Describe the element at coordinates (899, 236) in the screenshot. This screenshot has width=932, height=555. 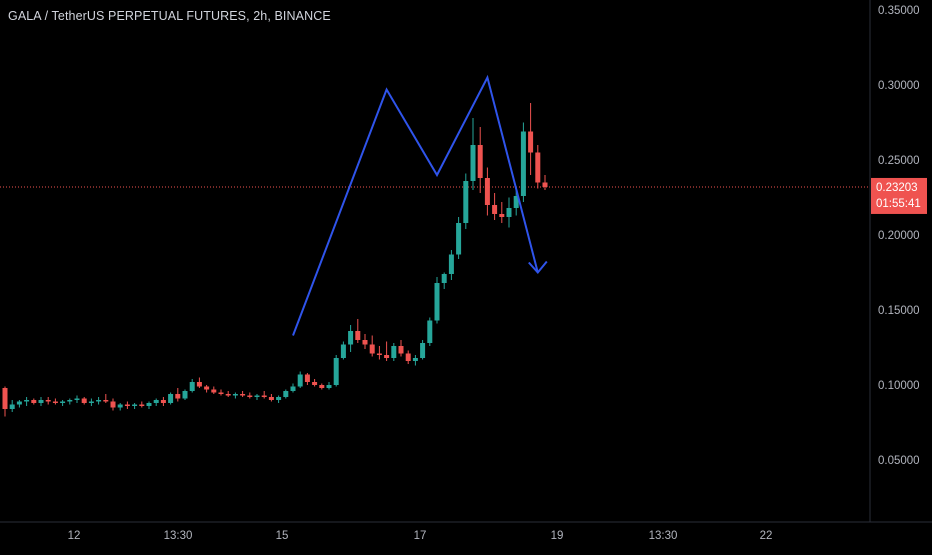
I see `price-tick-label: 0.20000` at that location.